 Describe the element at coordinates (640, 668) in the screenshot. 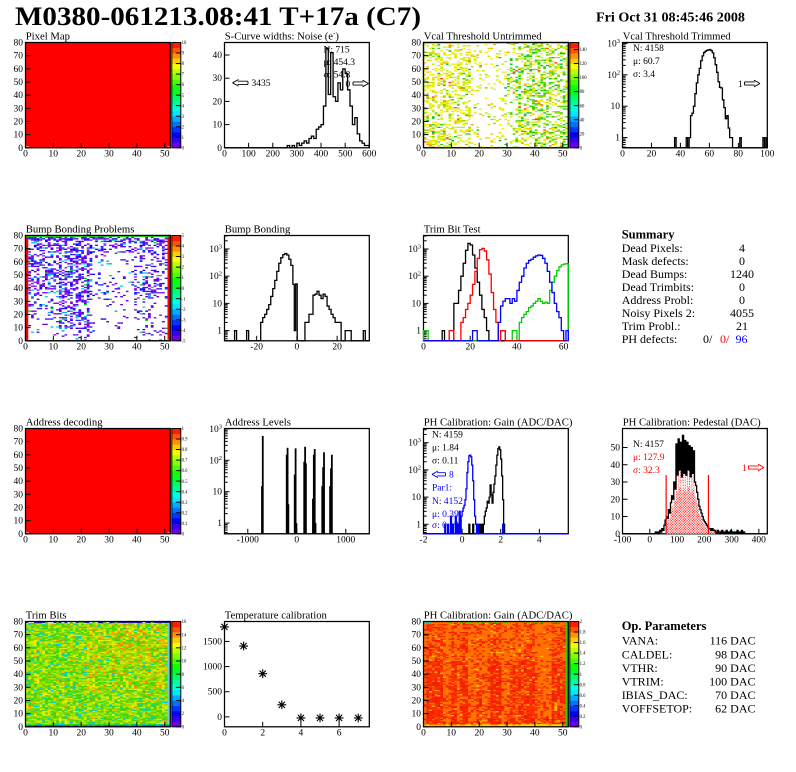

I see `svg-text: VTHR:` at that location.